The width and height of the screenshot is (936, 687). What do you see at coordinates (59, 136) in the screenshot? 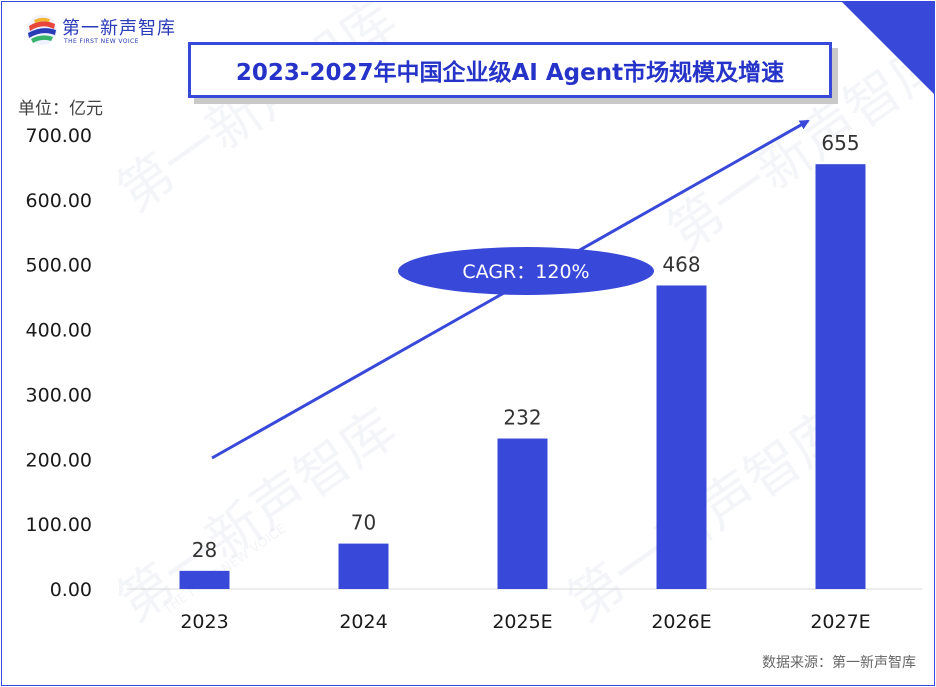
I see `y-tick-label: 700.00` at bounding box center [59, 136].